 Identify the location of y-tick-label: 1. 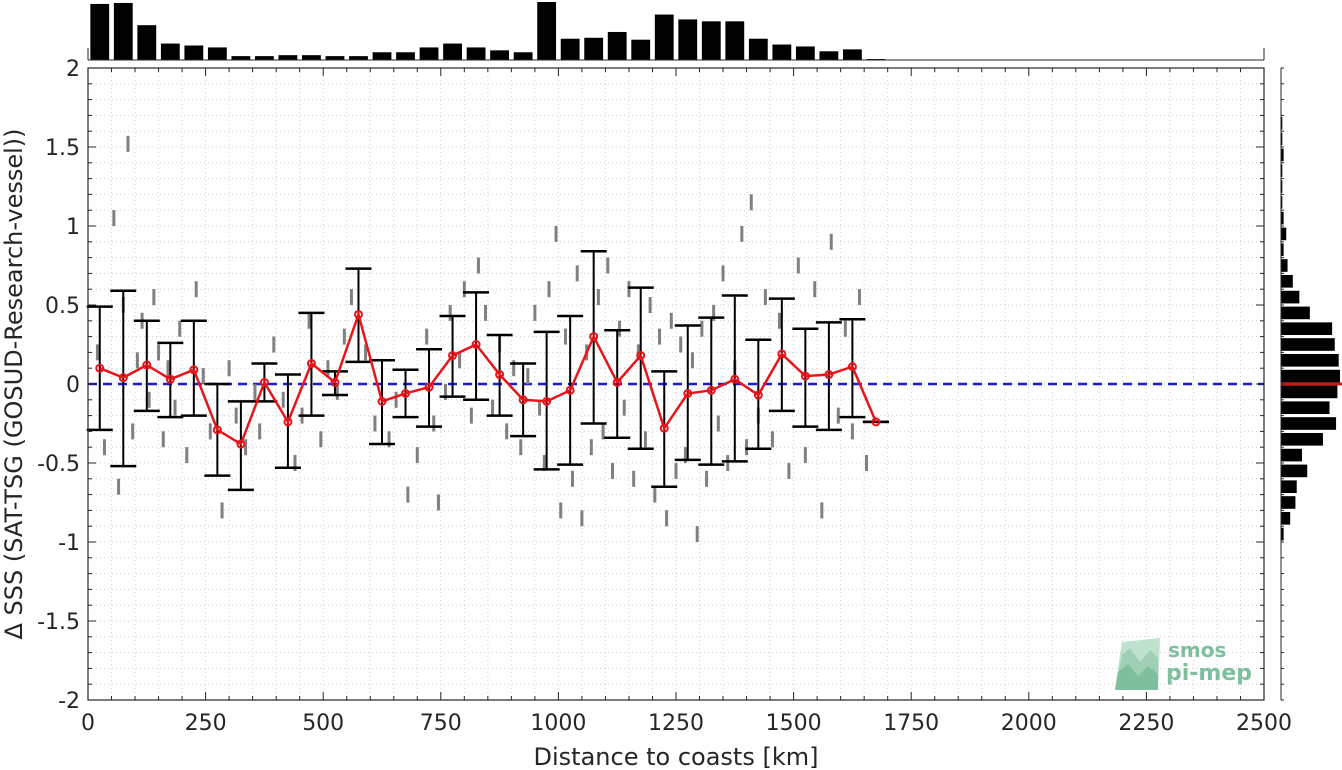
(73, 227).